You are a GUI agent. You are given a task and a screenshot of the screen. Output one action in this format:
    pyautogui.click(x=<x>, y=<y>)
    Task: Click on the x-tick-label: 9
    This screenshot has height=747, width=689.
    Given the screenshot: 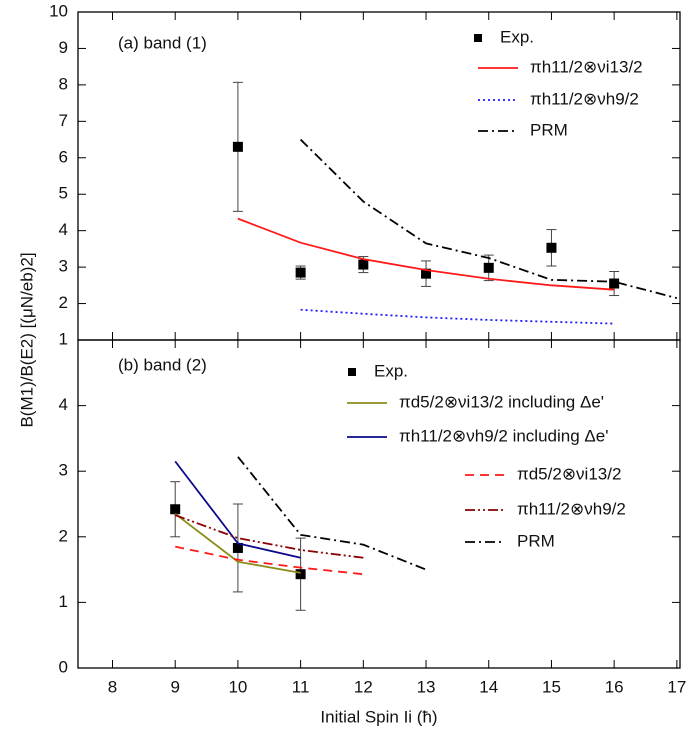 What is the action you would take?
    pyautogui.click(x=174, y=686)
    